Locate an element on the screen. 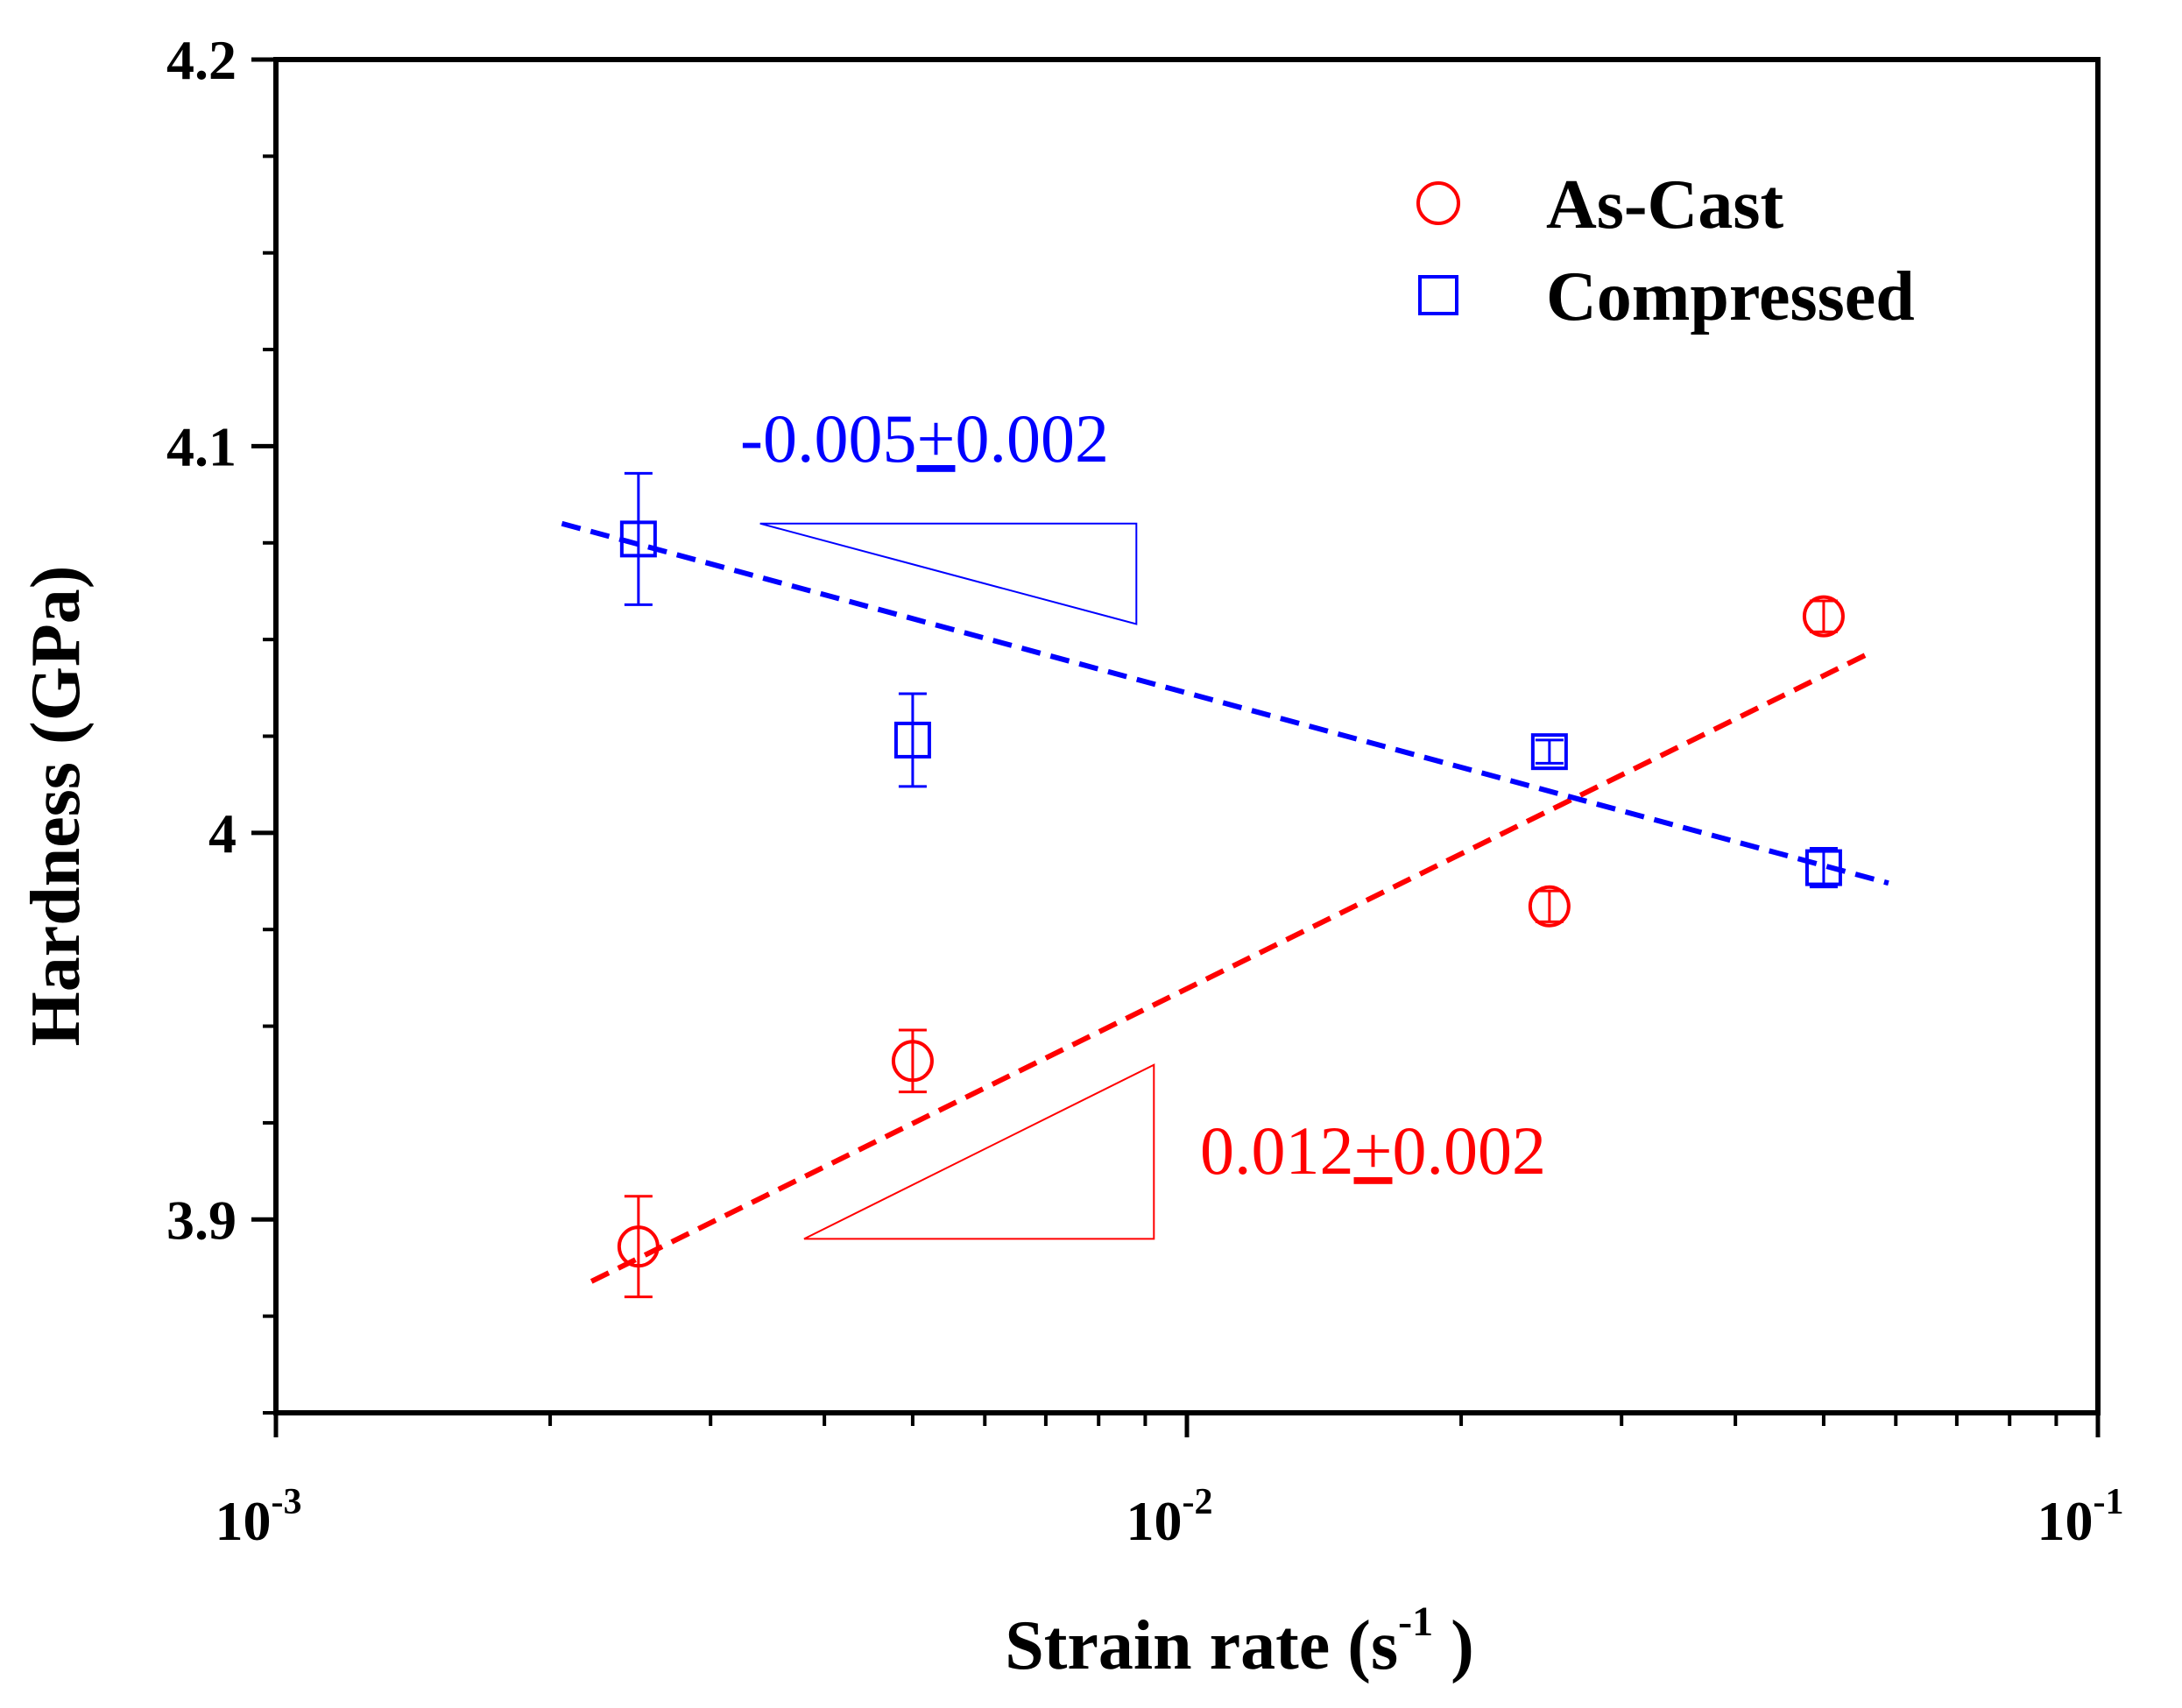 This screenshot has height=1708, width=2182. compressed-fit-line is located at coordinates (1225, 703).